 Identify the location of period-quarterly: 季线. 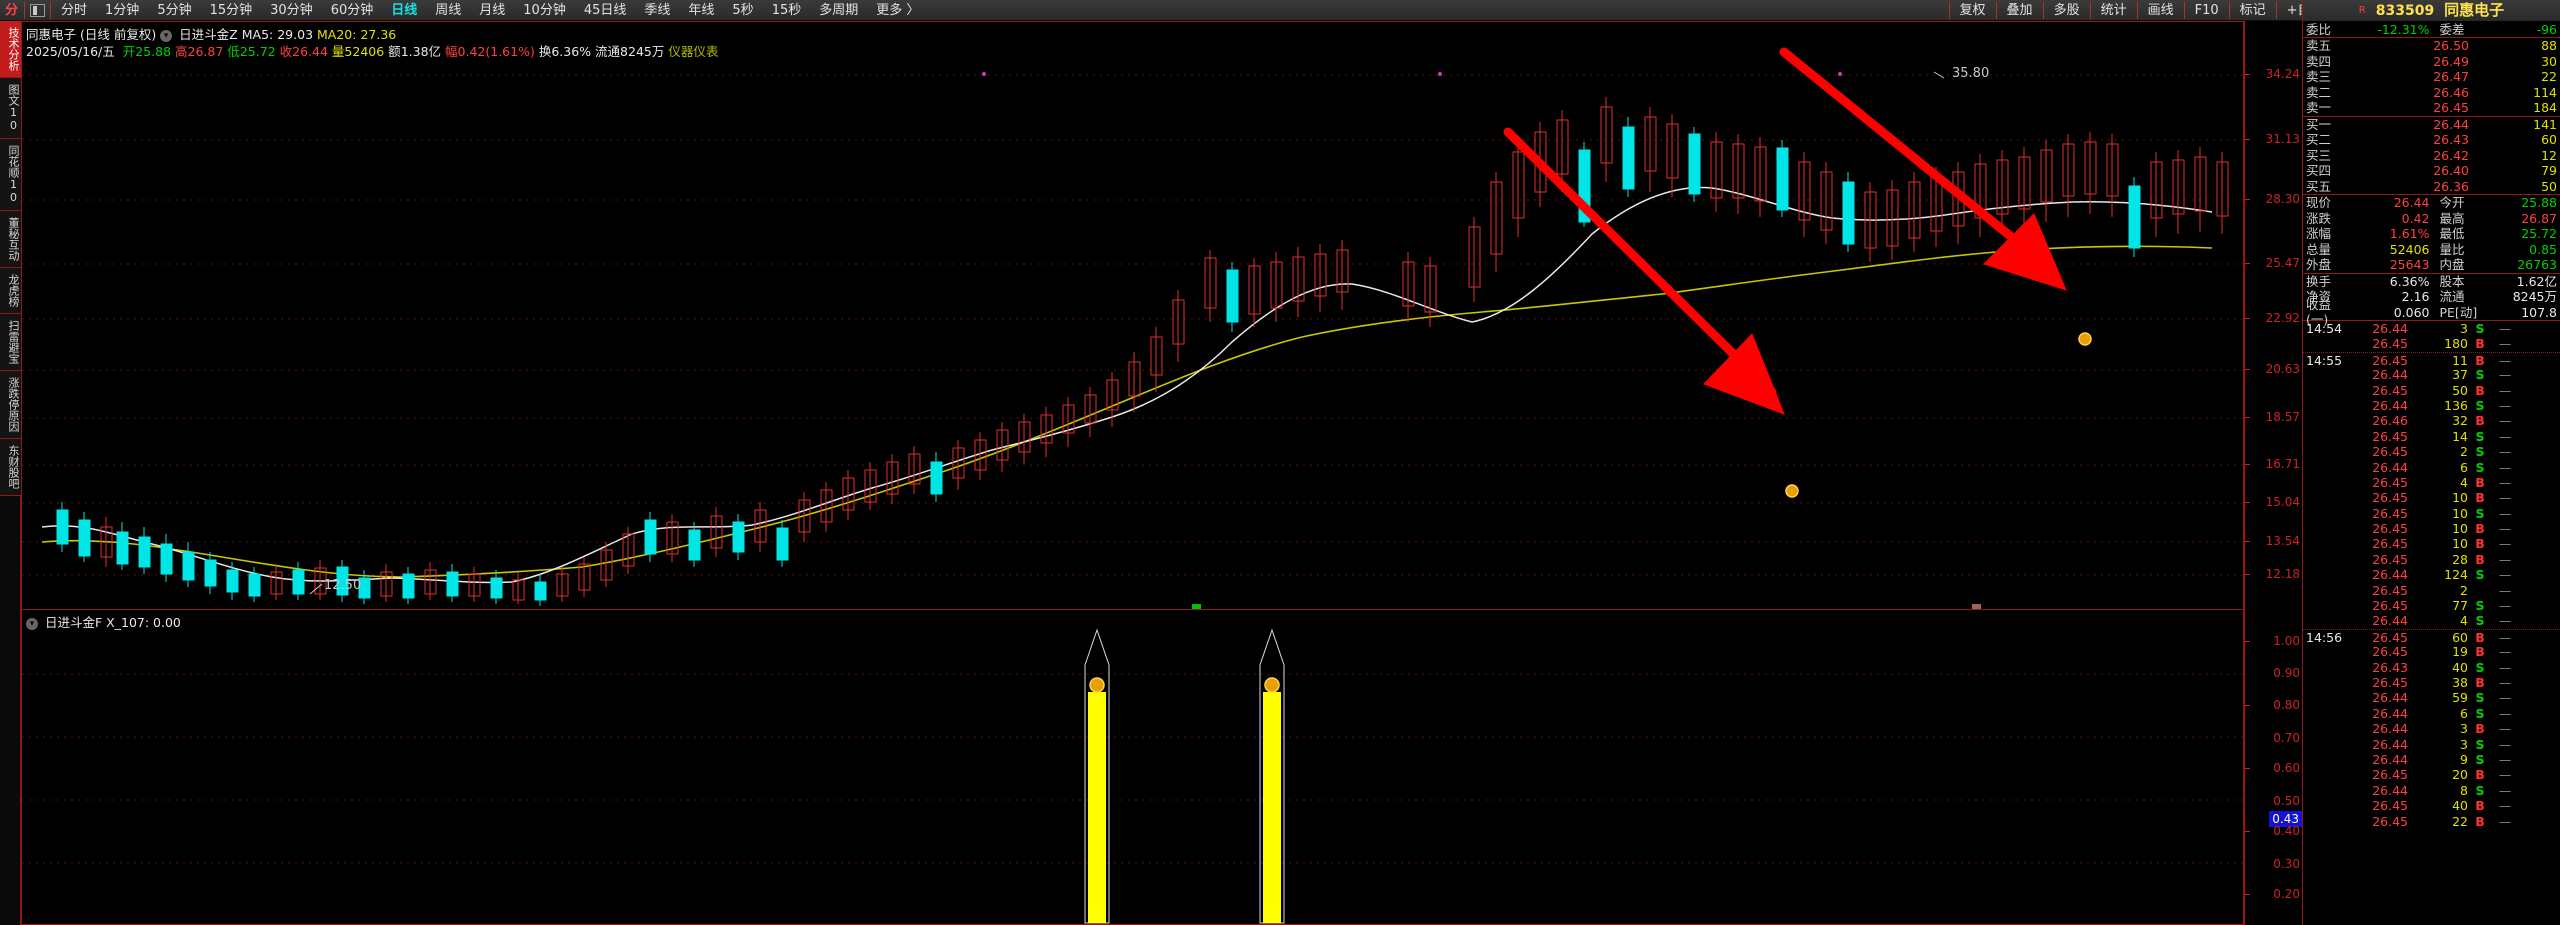
(657, 10).